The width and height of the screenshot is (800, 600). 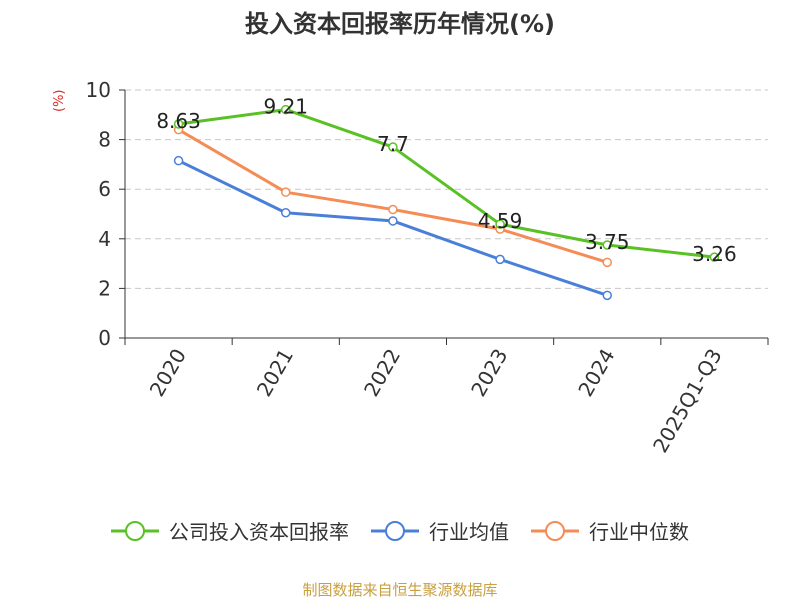 I want to click on x-tick-label: 2021, so click(x=275, y=373).